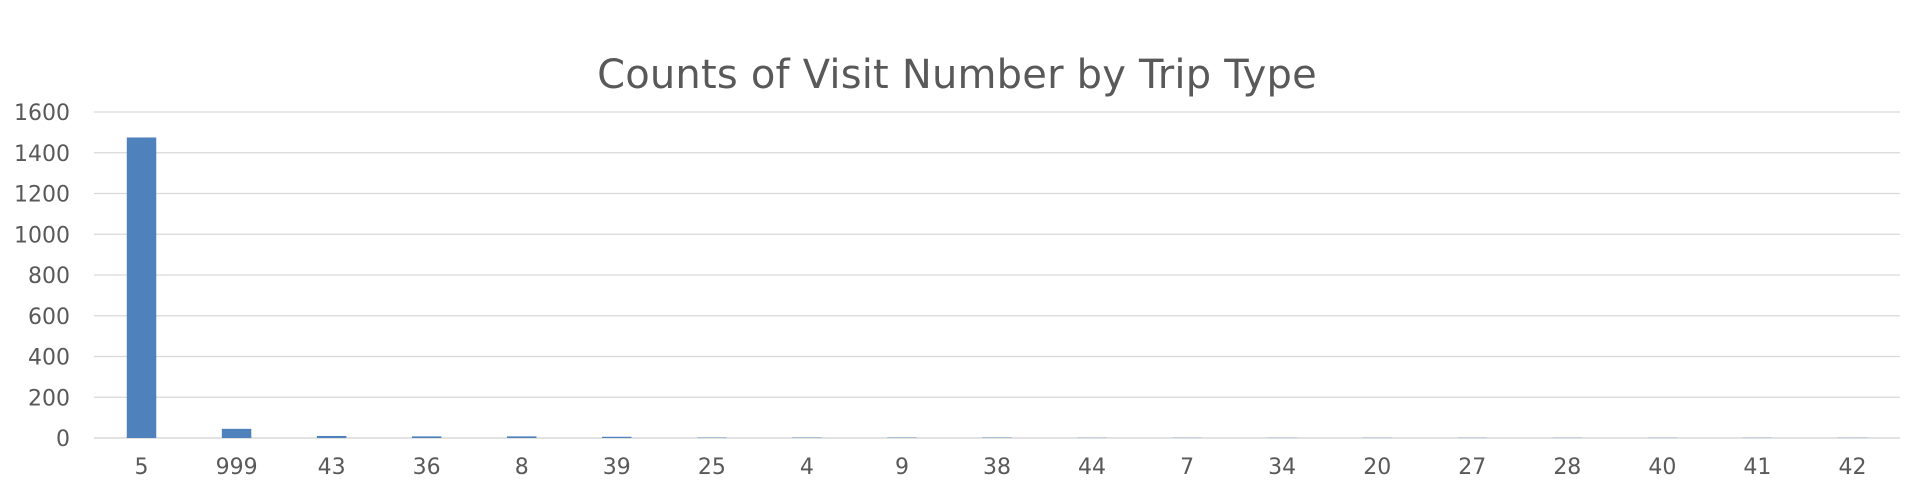 The height and width of the screenshot is (494, 1914). What do you see at coordinates (42, 154) in the screenshot?
I see `y-tick-label: 1400` at bounding box center [42, 154].